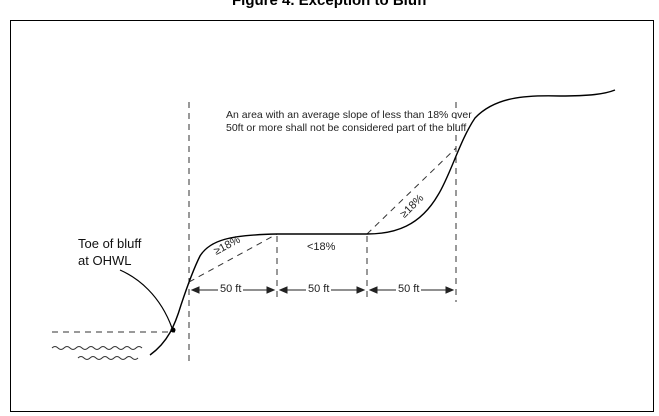  I want to click on dimension-label-2: 50 ft, so click(319, 289).